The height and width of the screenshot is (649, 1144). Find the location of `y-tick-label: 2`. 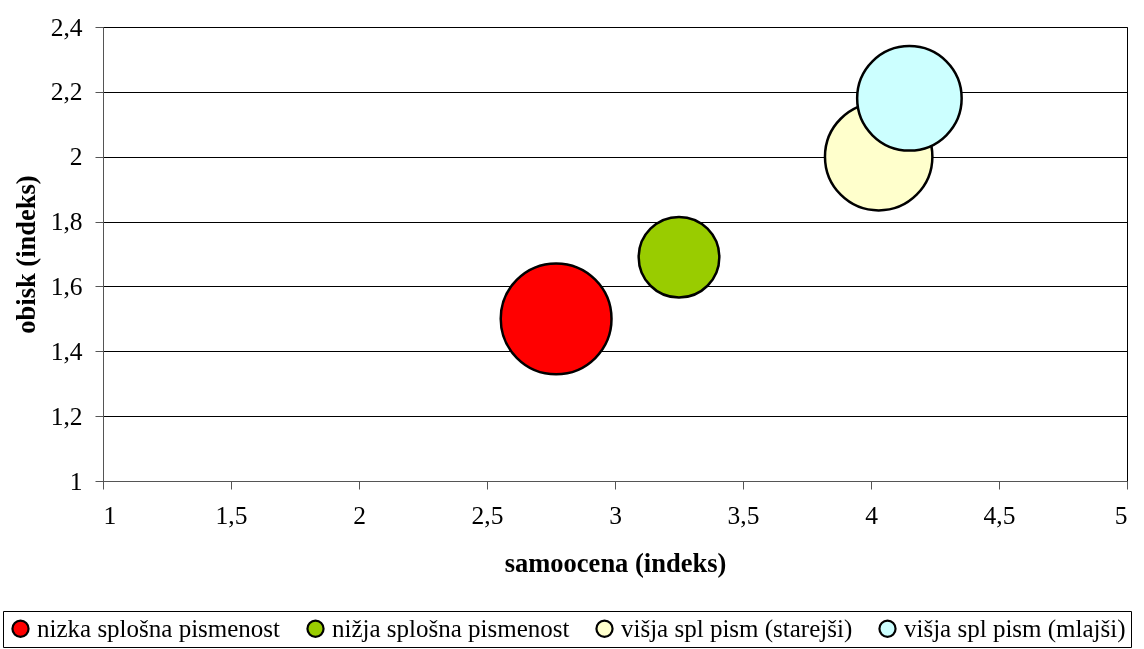

y-tick-label: 2 is located at coordinates (76, 157).